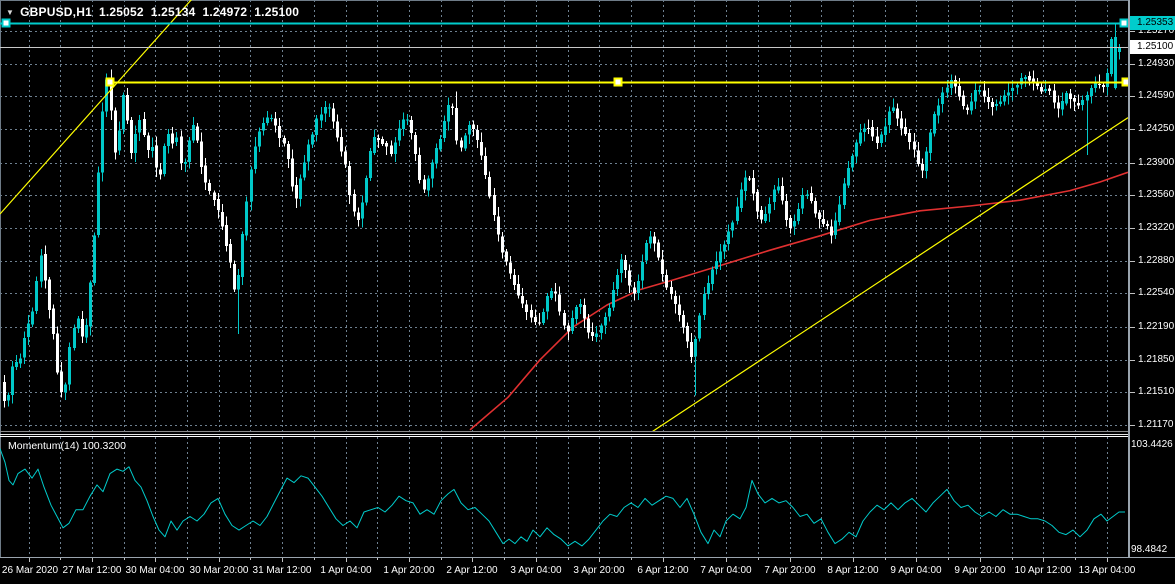 Image resolution: width=1175 pixels, height=584 pixels. Describe the element at coordinates (10, 12) in the screenshot. I see `collapse-arrow-icon: ▼` at that location.